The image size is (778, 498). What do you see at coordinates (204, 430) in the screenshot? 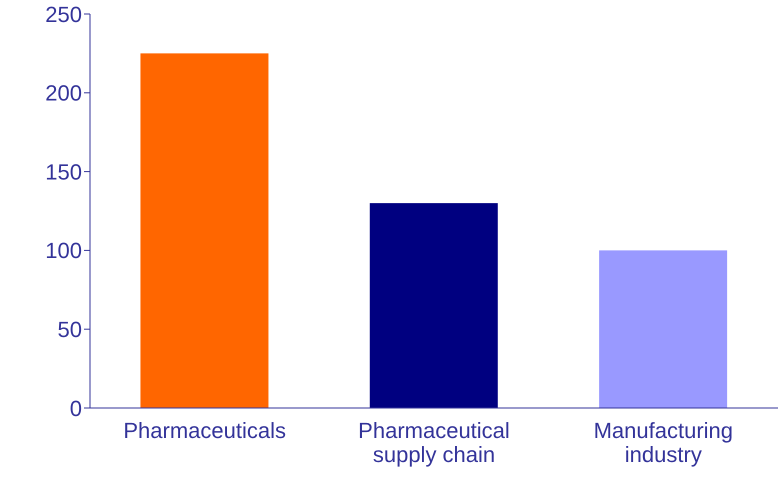
I see `x-tick-label: Pharmaceuticals` at bounding box center [204, 430].